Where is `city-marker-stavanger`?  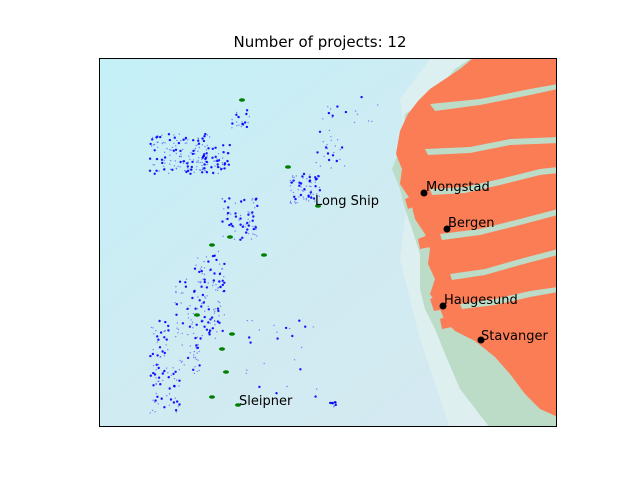 city-marker-stavanger is located at coordinates (481, 340).